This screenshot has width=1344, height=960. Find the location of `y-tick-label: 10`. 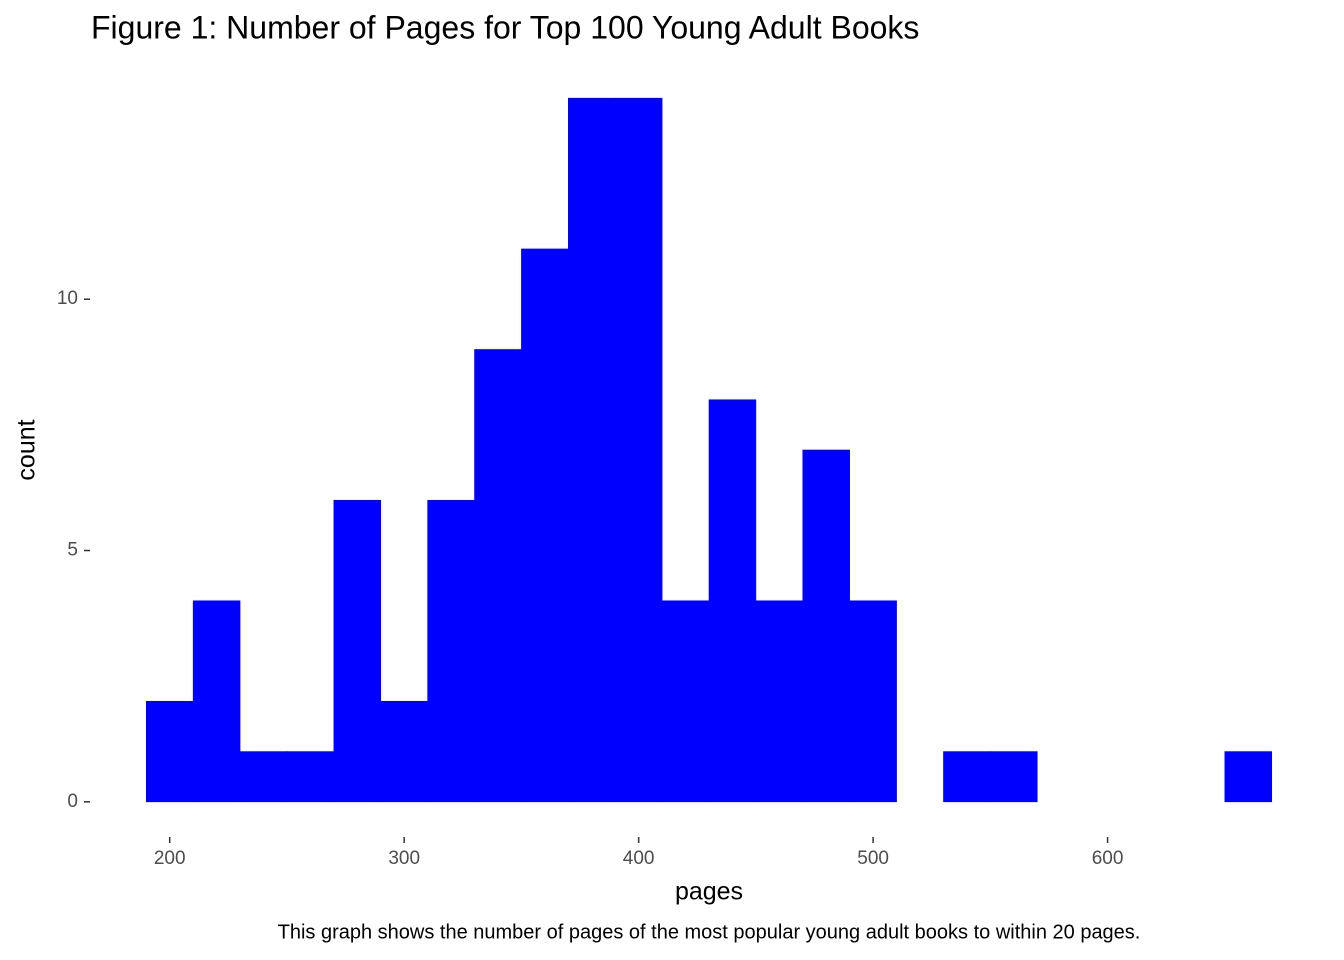

y-tick-label: 10 is located at coordinates (67, 298).